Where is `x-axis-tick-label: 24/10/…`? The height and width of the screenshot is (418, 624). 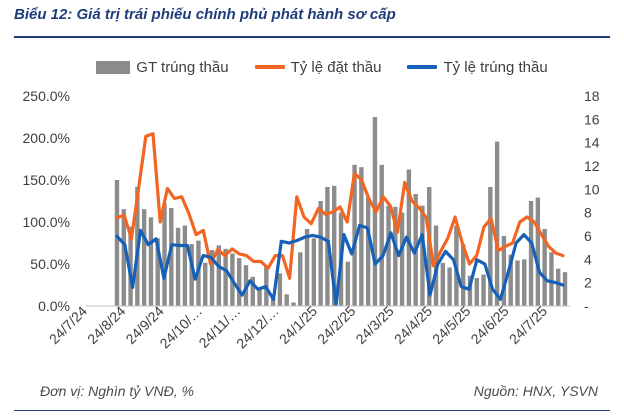 x-axis-tick-label: 24/10/… is located at coordinates (180, 327).